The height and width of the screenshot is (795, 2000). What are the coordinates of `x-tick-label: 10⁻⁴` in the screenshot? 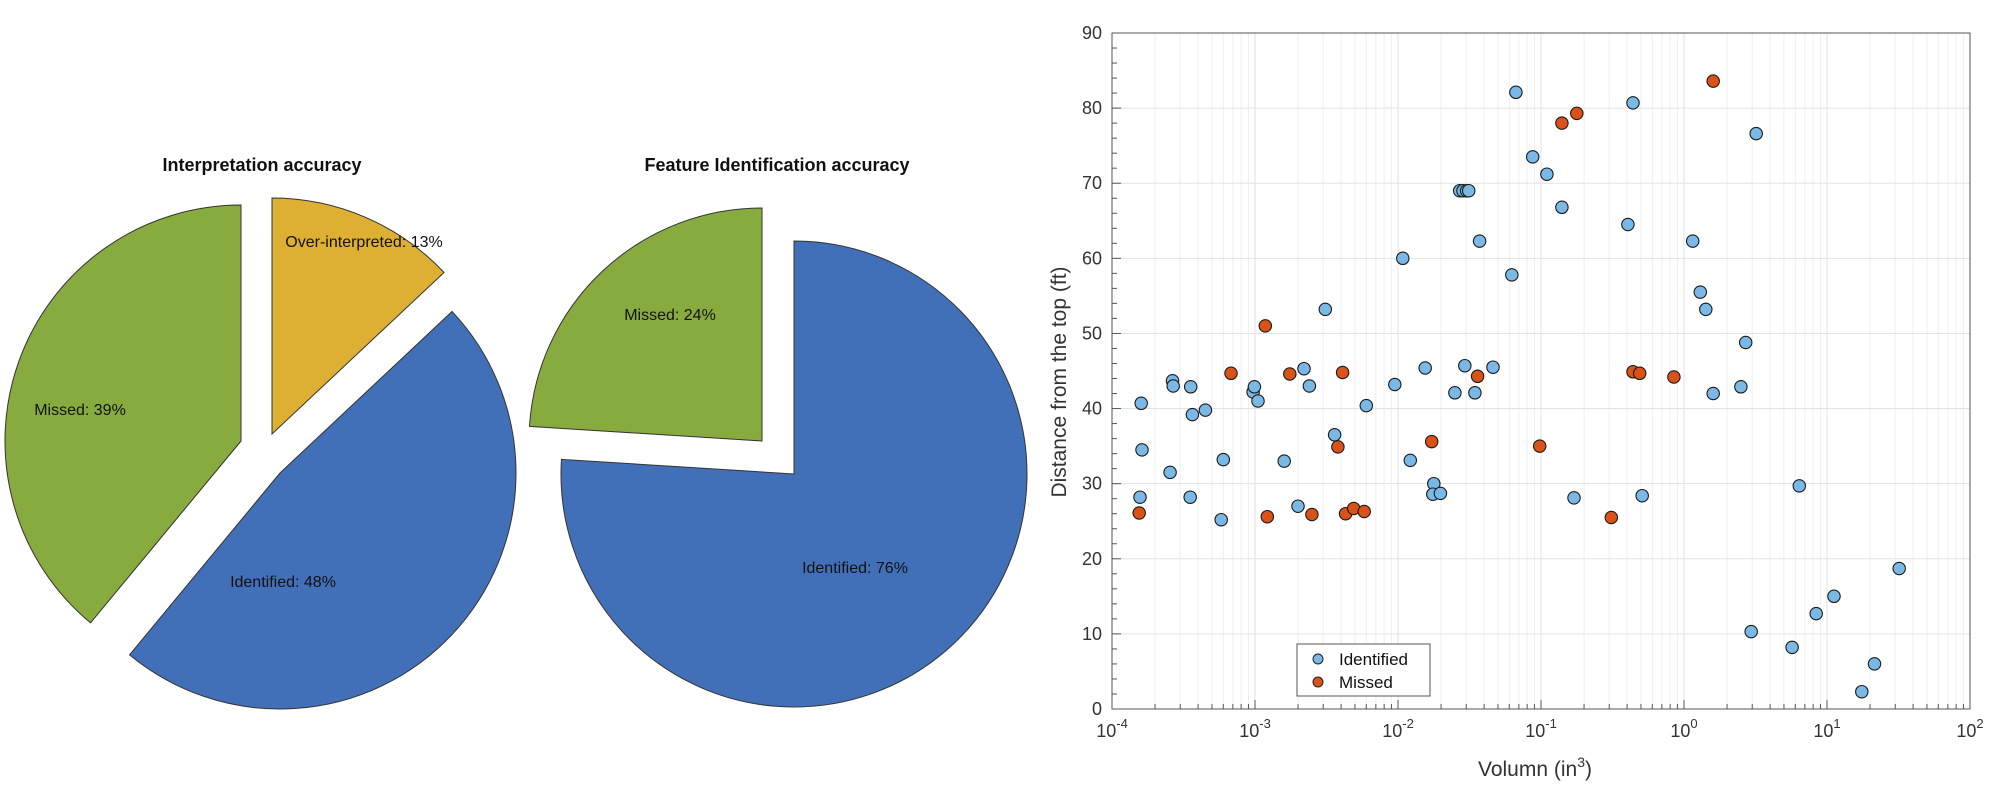 It's located at (1112, 728).